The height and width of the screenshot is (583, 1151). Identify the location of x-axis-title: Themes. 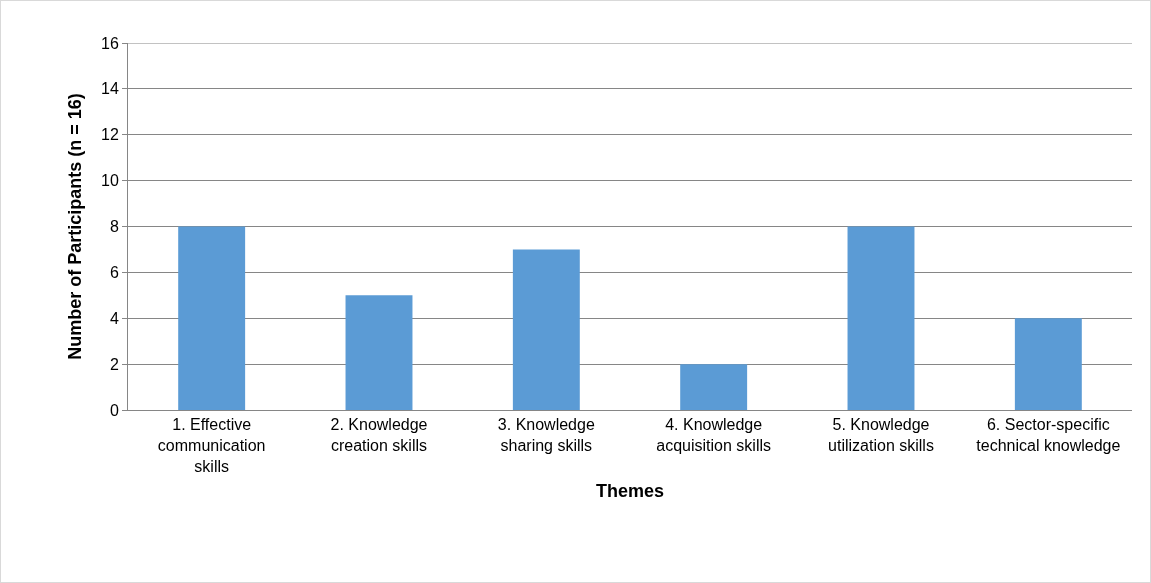
(630, 490).